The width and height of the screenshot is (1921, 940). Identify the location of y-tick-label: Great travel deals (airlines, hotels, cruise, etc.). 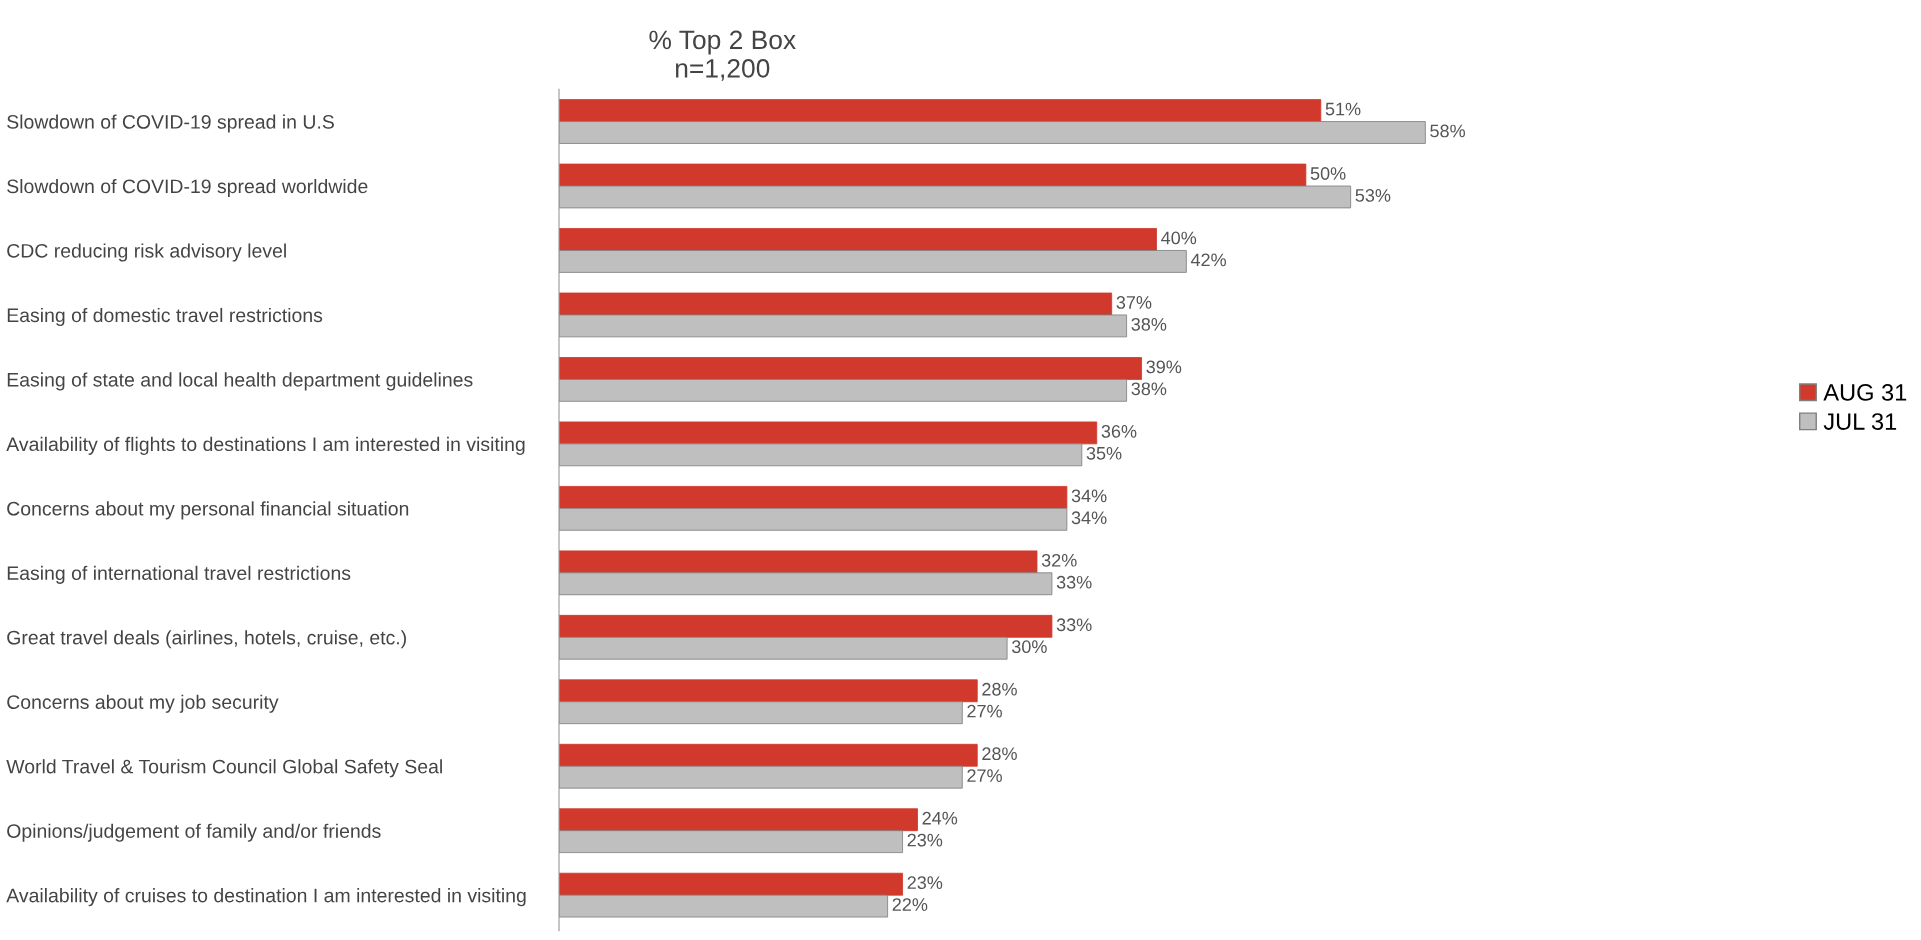
(206, 639).